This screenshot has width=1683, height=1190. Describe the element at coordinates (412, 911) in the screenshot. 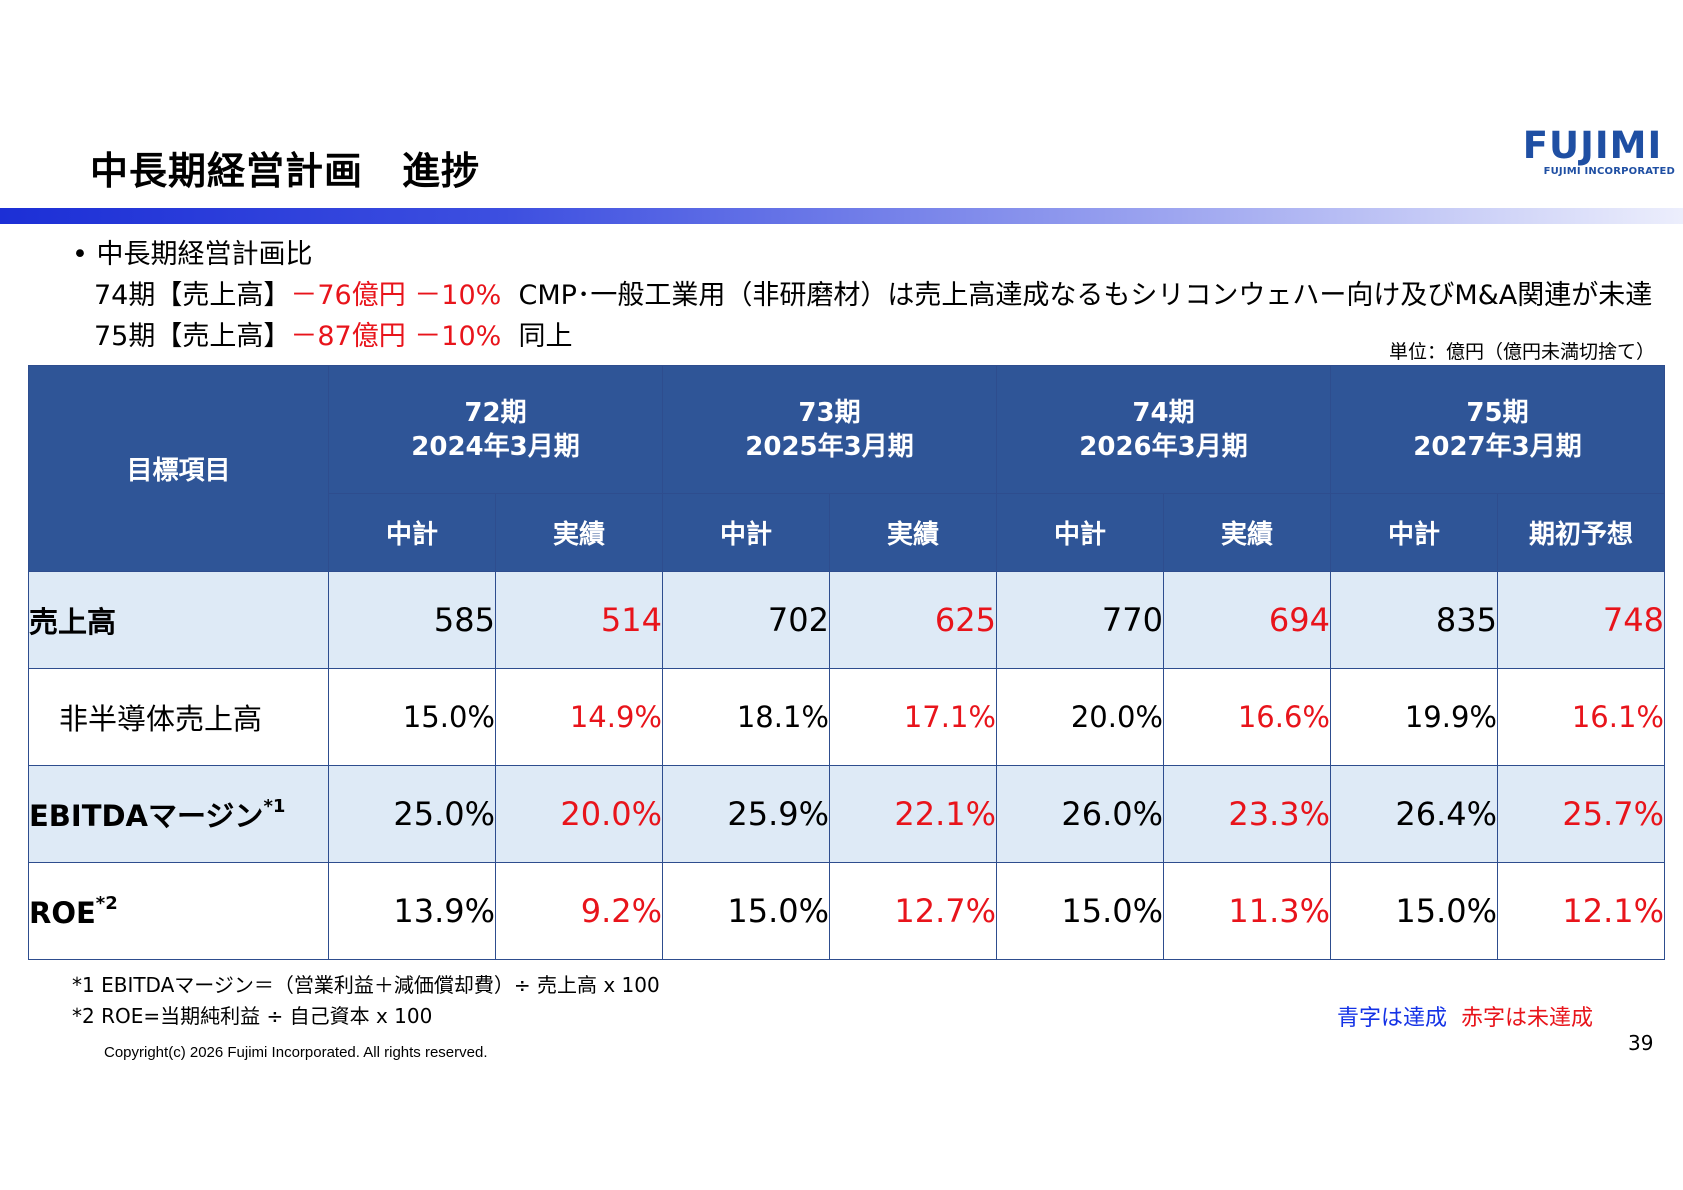

I see `cell-plan: 13.9%` at that location.